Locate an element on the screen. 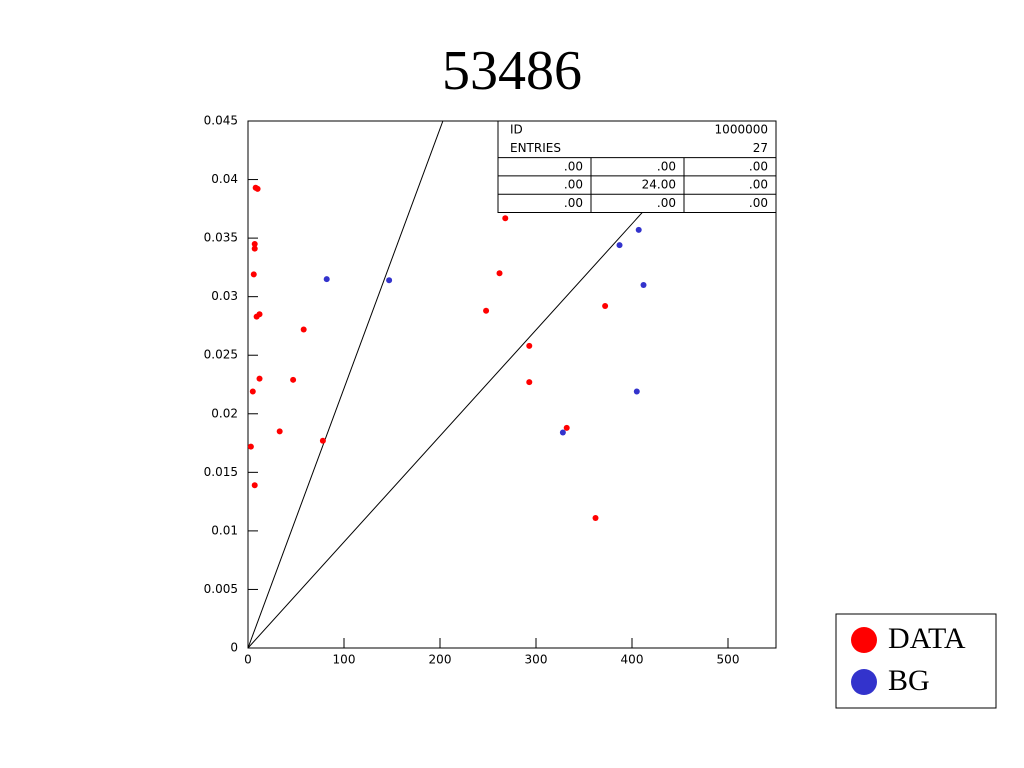 The height and width of the screenshot is (768, 1024). reference-line is located at coordinates (345, 384).